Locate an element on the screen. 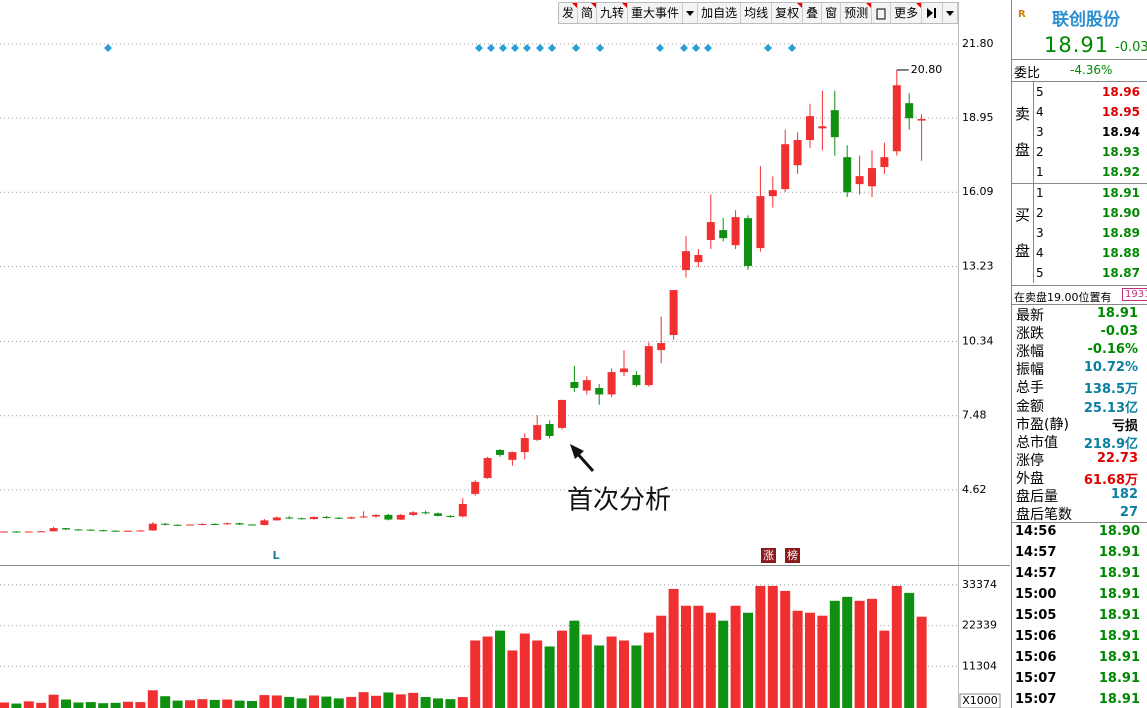 This screenshot has height=708, width=1147. toolbar-button: 发 is located at coordinates (569, 13).